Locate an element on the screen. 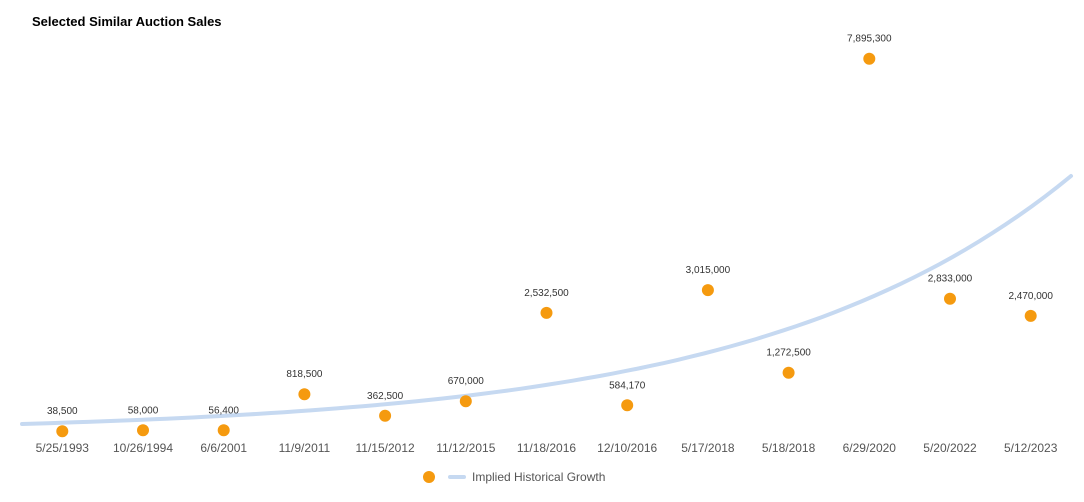  data-label: 2,532,500 is located at coordinates (546, 293).